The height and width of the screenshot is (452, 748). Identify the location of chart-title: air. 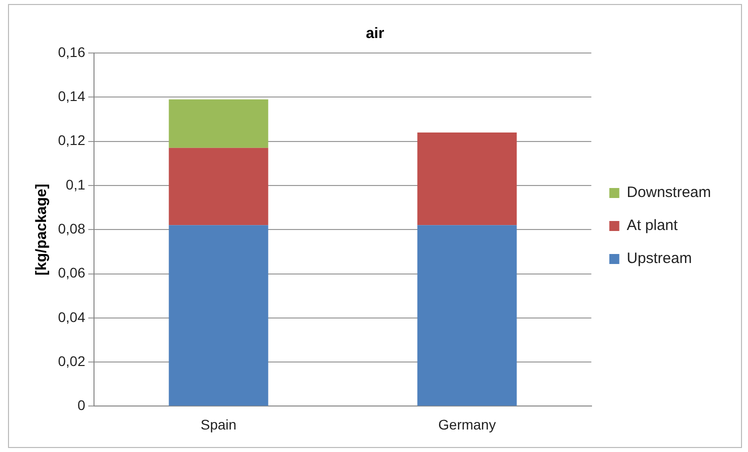
(375, 33).